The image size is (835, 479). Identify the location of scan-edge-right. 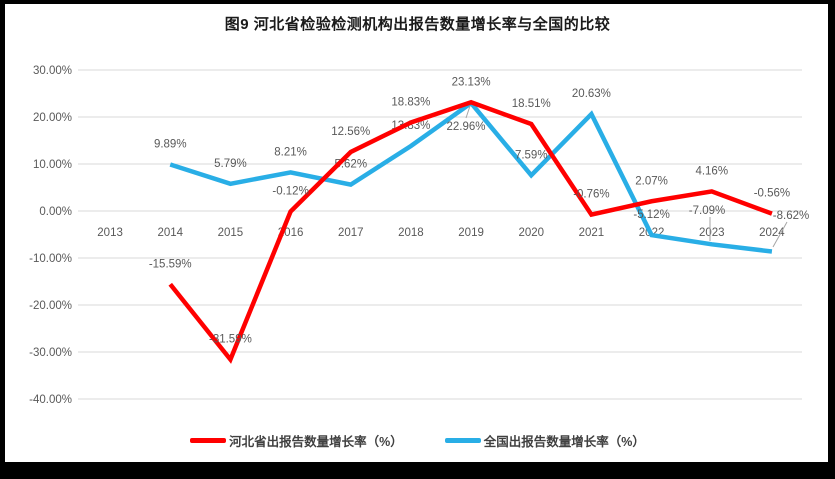
(831, 239).